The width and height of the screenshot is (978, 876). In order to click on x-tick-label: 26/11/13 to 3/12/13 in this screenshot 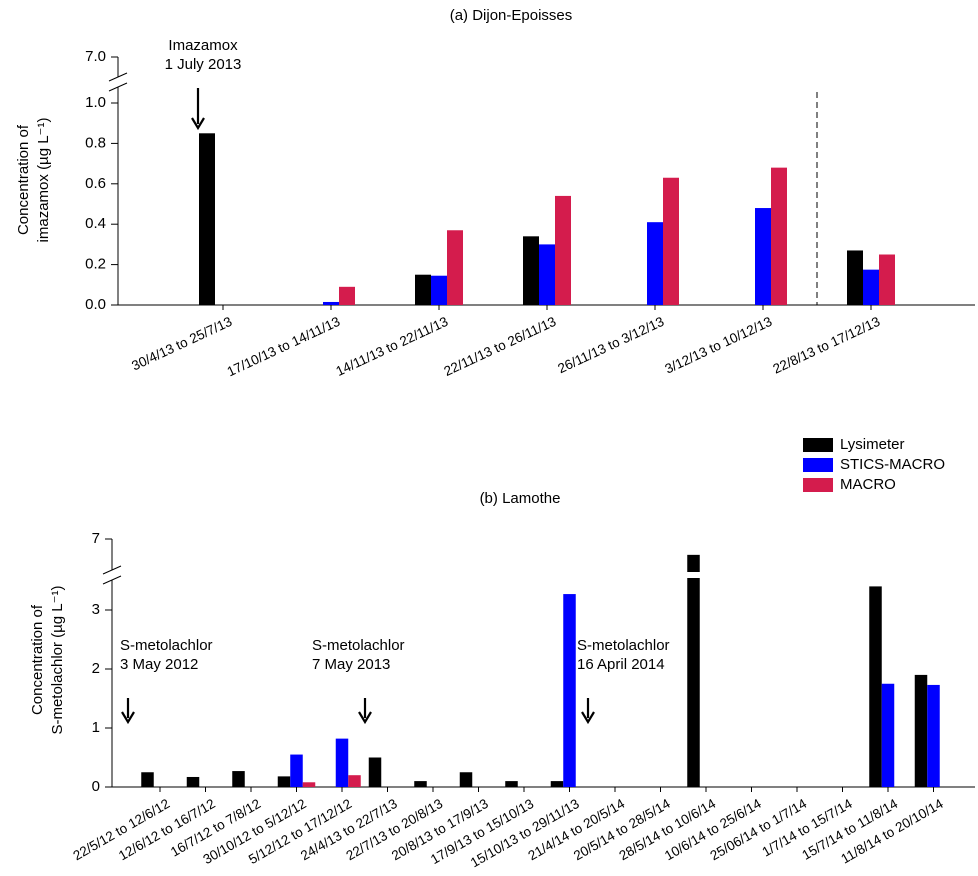, I will do `click(610, 345)`.